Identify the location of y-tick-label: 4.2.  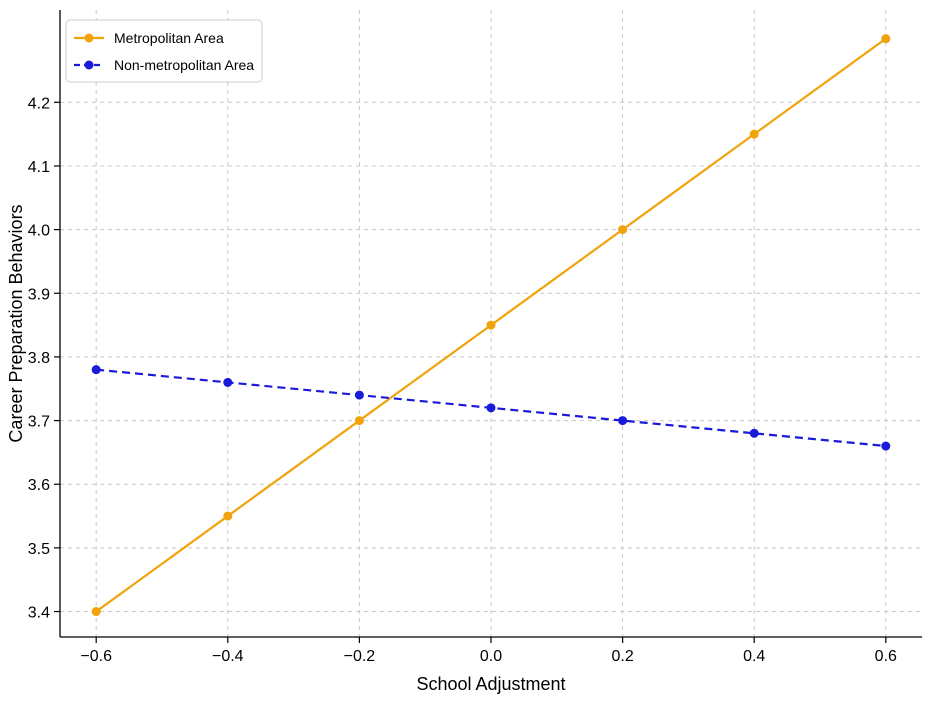
(39, 103).